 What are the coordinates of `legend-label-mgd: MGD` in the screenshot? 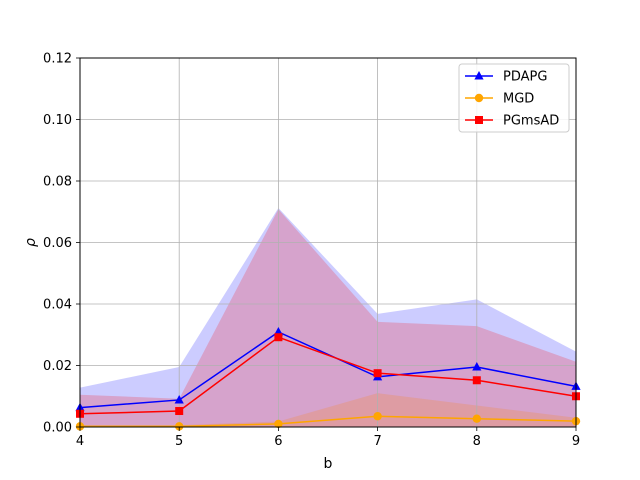 It's located at (518, 99).